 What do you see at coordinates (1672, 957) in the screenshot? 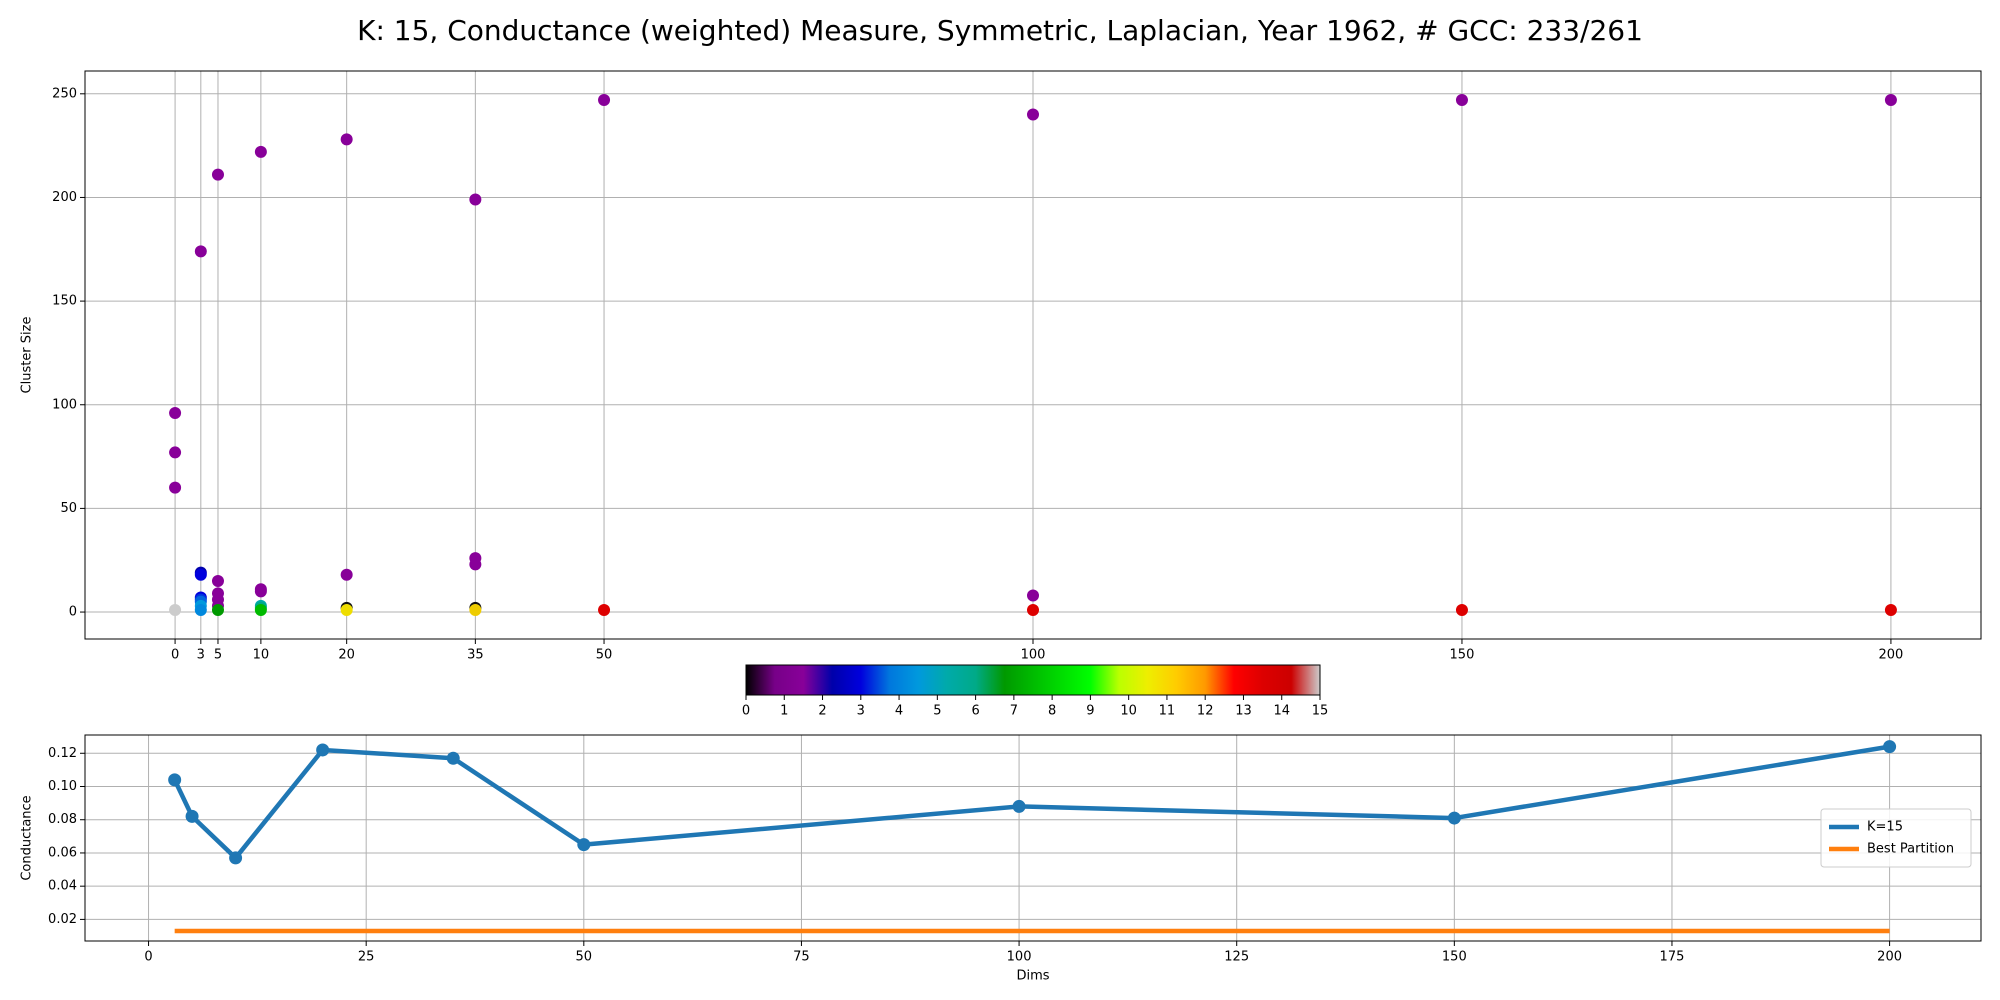
I see `x-tick-label: 175` at bounding box center [1672, 957].